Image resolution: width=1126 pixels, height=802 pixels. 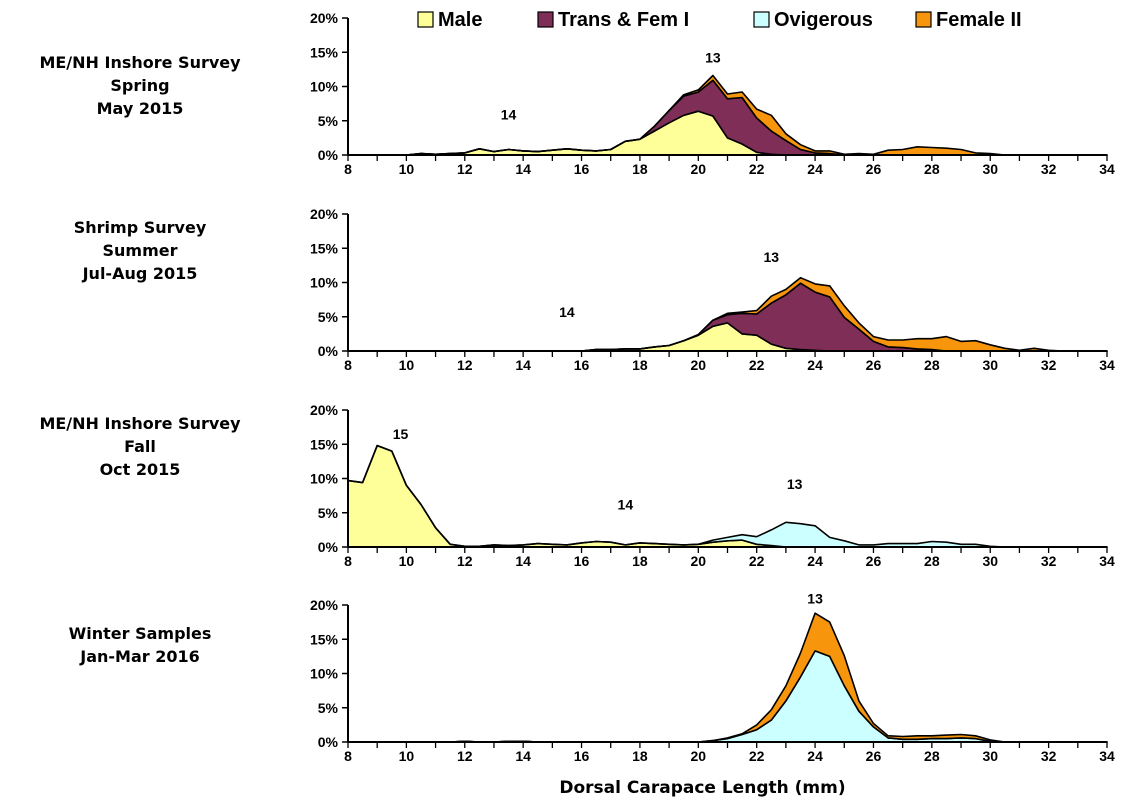 I want to click on legend-swatch-male, so click(x=425, y=19).